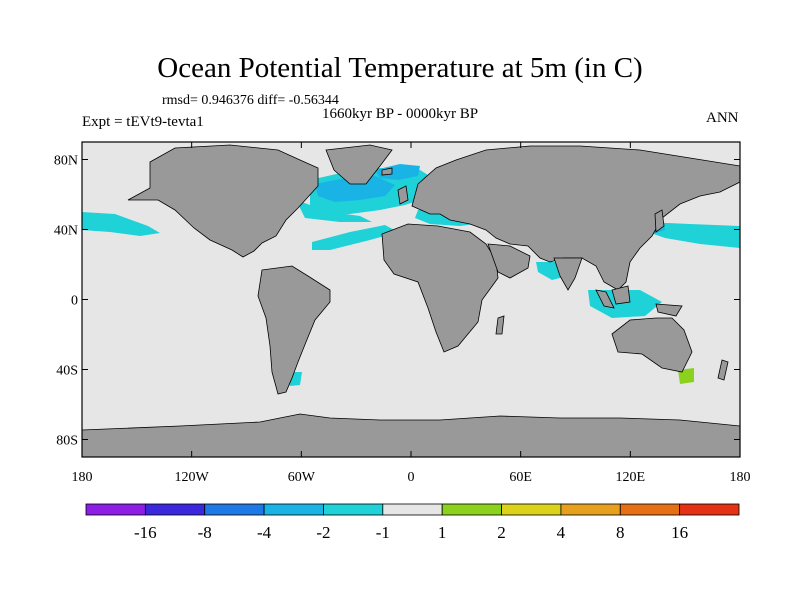 Image resolution: width=800 pixels, height=600 pixels. I want to click on land-india, so click(568, 274).